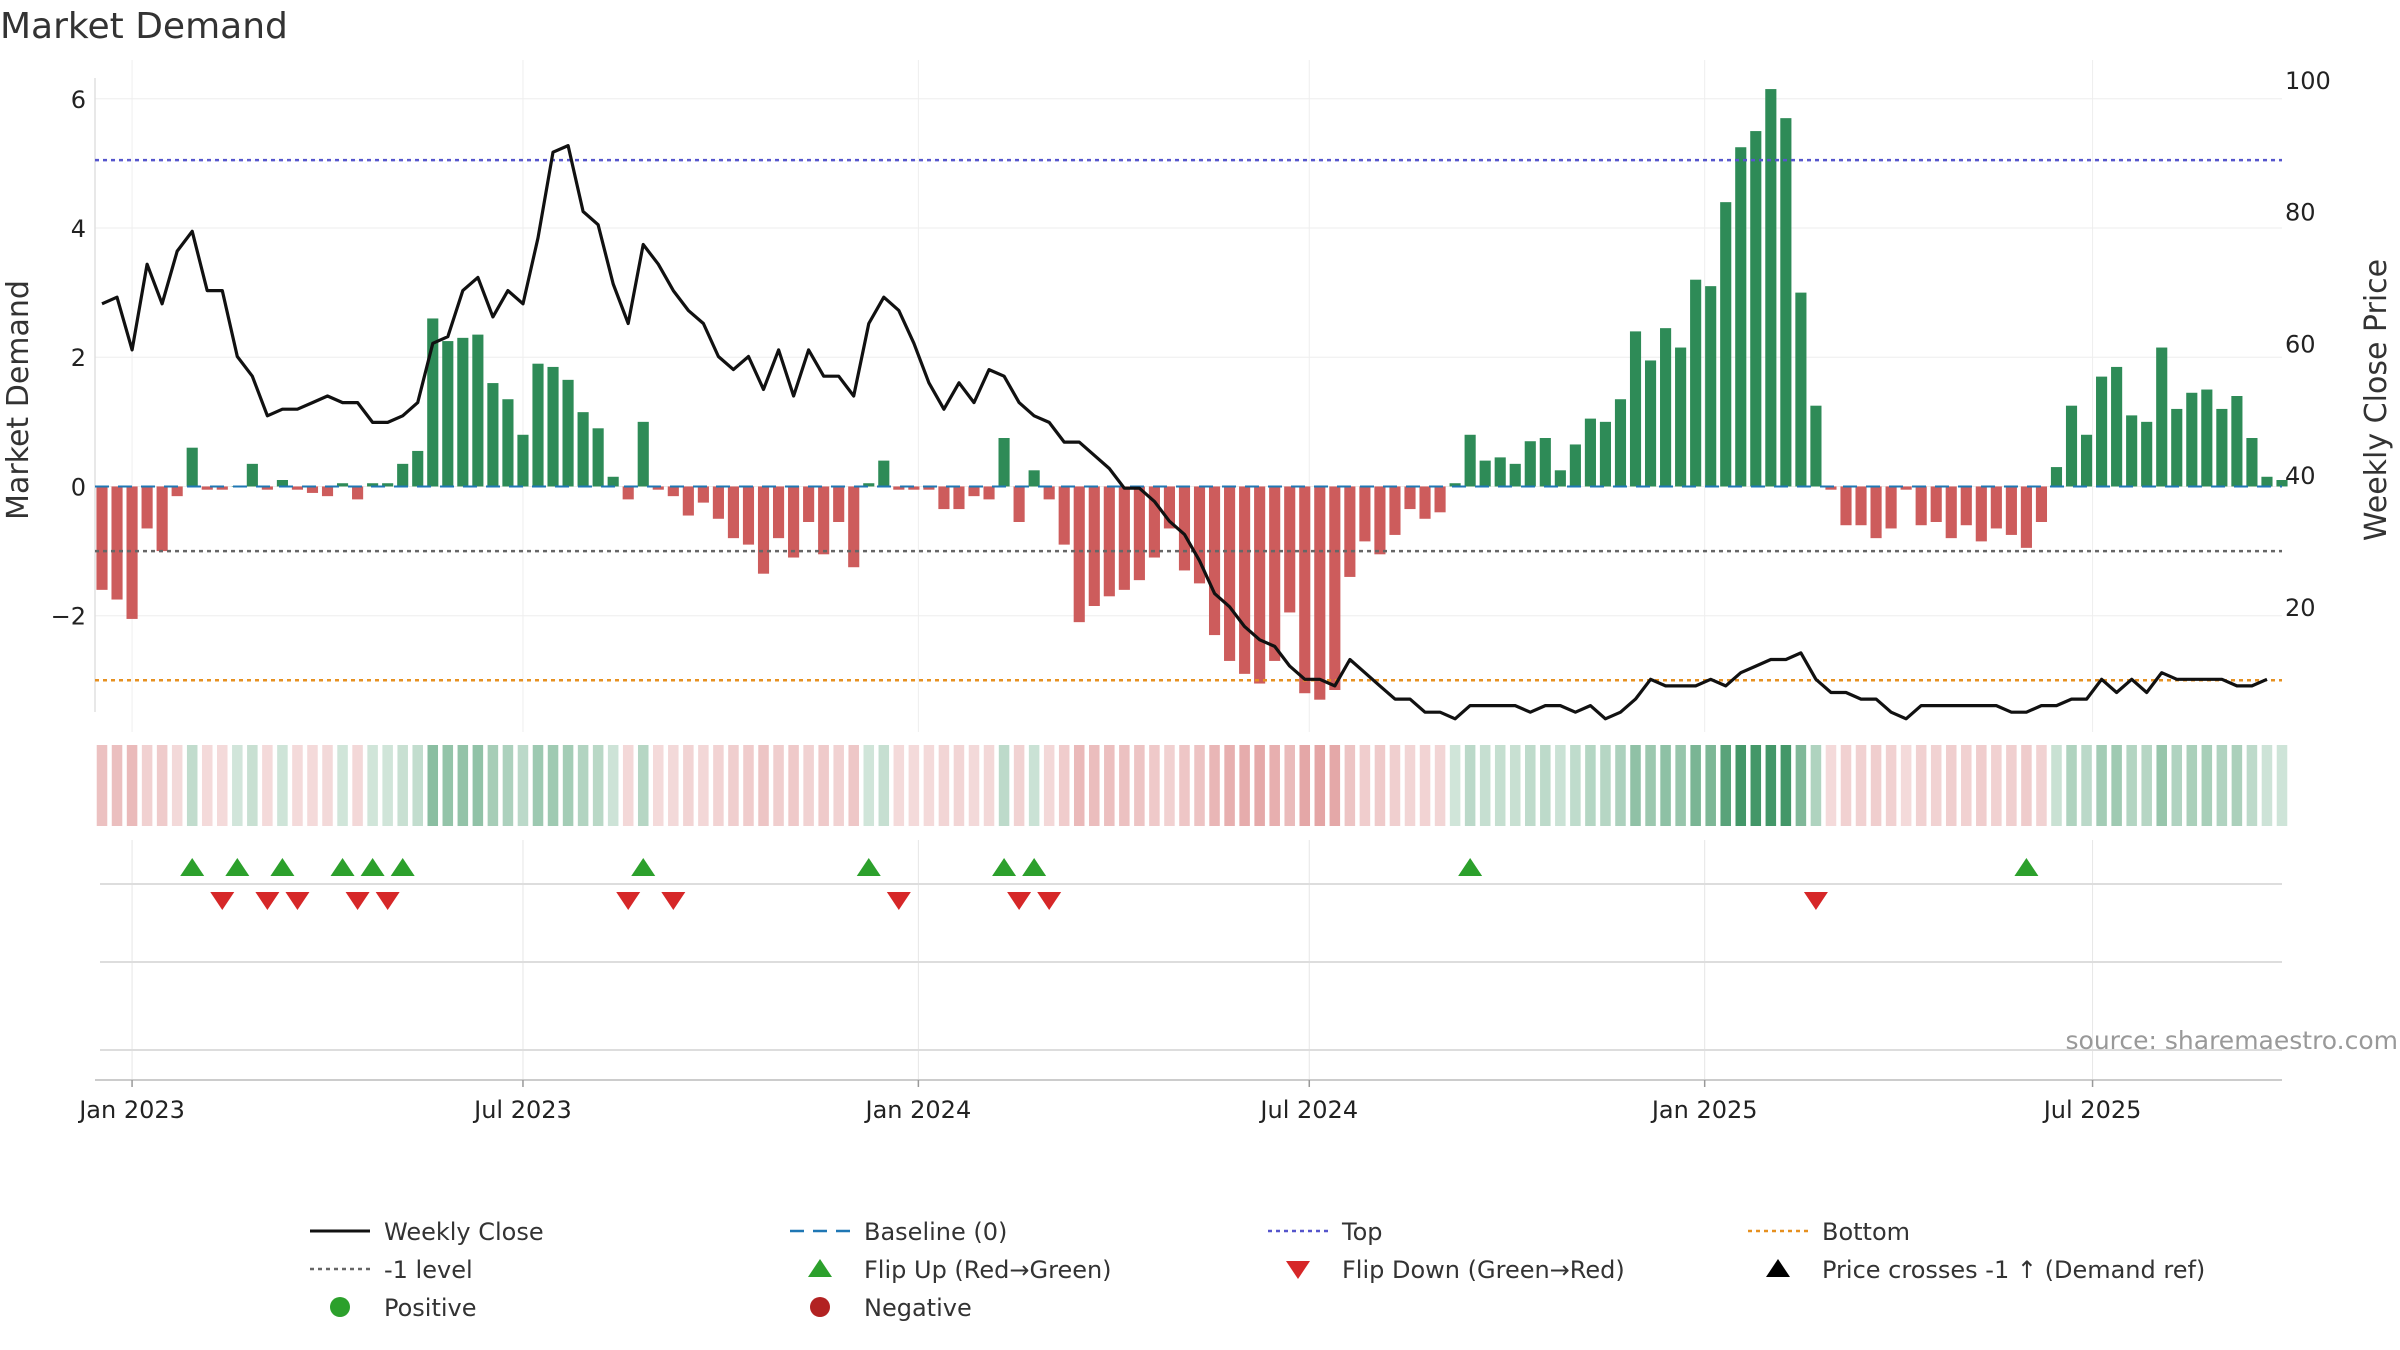 This screenshot has width=2400, height=1350. What do you see at coordinates (820, 1307) in the screenshot?
I see `legend-swatch` at bounding box center [820, 1307].